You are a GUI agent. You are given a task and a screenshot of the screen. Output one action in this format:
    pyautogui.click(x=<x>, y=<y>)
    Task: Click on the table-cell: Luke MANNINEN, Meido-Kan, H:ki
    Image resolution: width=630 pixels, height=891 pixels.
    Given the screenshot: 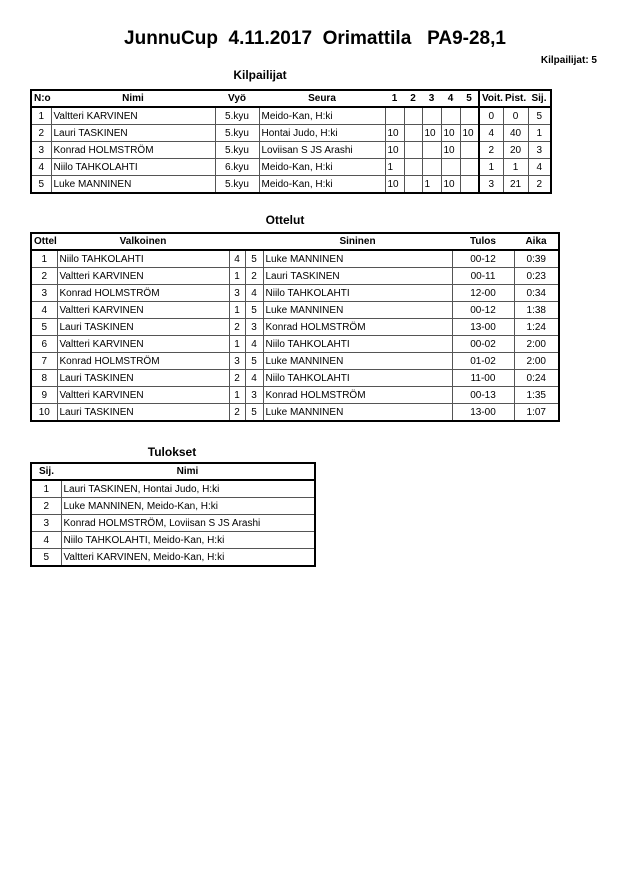 What is the action you would take?
    pyautogui.click(x=188, y=506)
    